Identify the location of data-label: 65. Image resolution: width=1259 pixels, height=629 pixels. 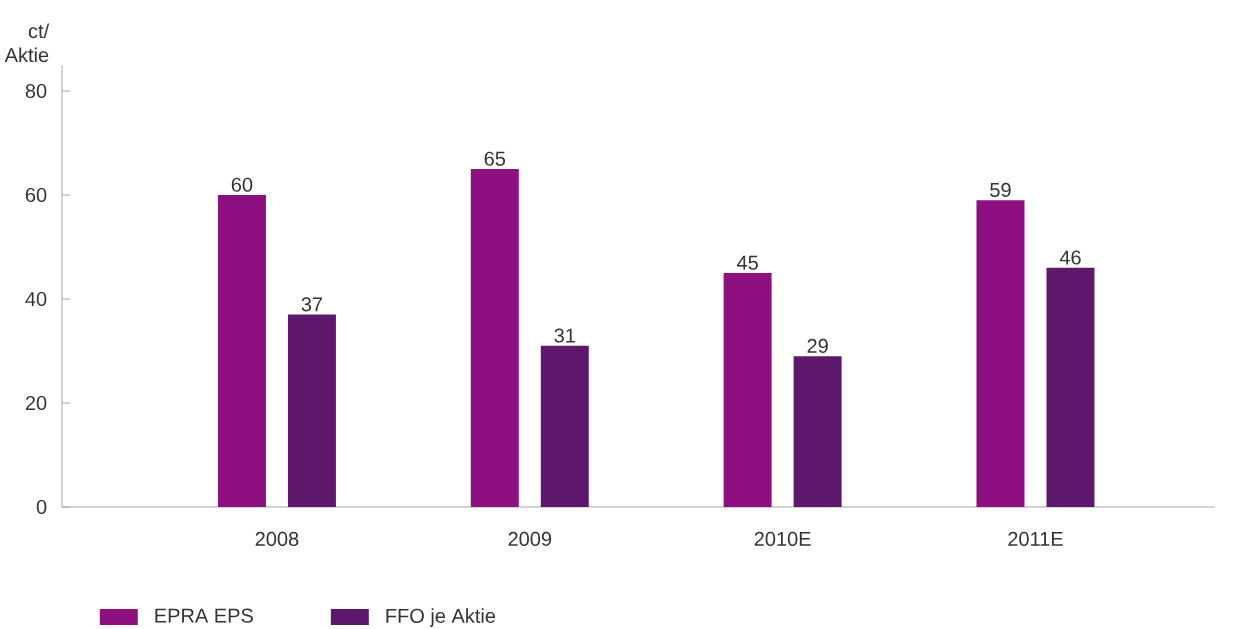
(495, 158).